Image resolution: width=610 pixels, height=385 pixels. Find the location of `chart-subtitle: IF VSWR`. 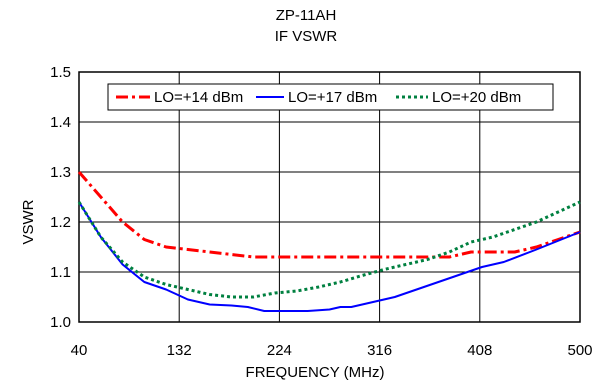

chart-subtitle: IF VSWR is located at coordinates (306, 36).